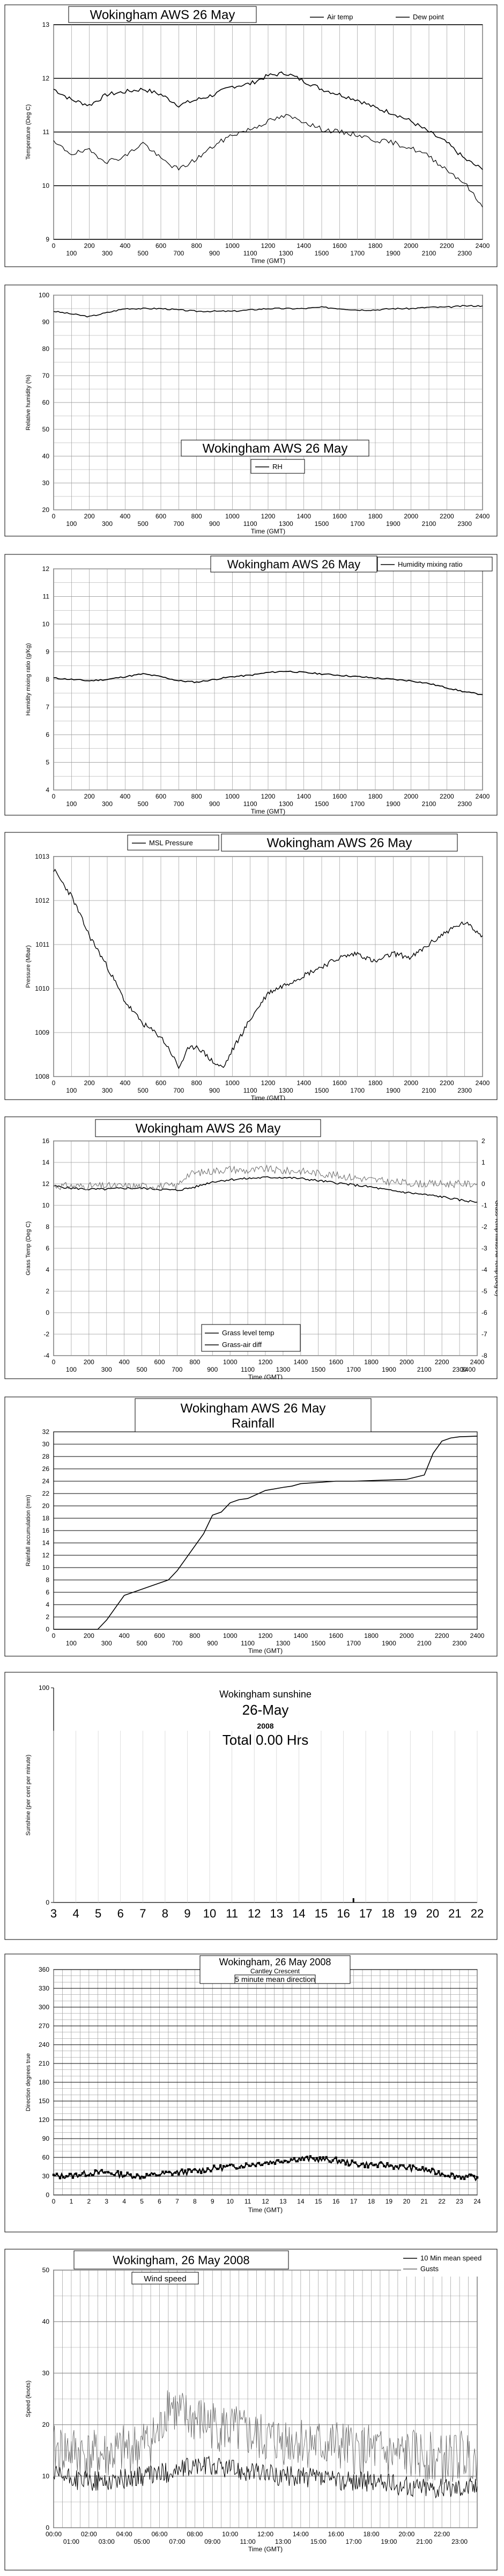 Image resolution: width=504 pixels, height=2576 pixels. I want to click on y-tick-label: 1010, so click(42, 988).